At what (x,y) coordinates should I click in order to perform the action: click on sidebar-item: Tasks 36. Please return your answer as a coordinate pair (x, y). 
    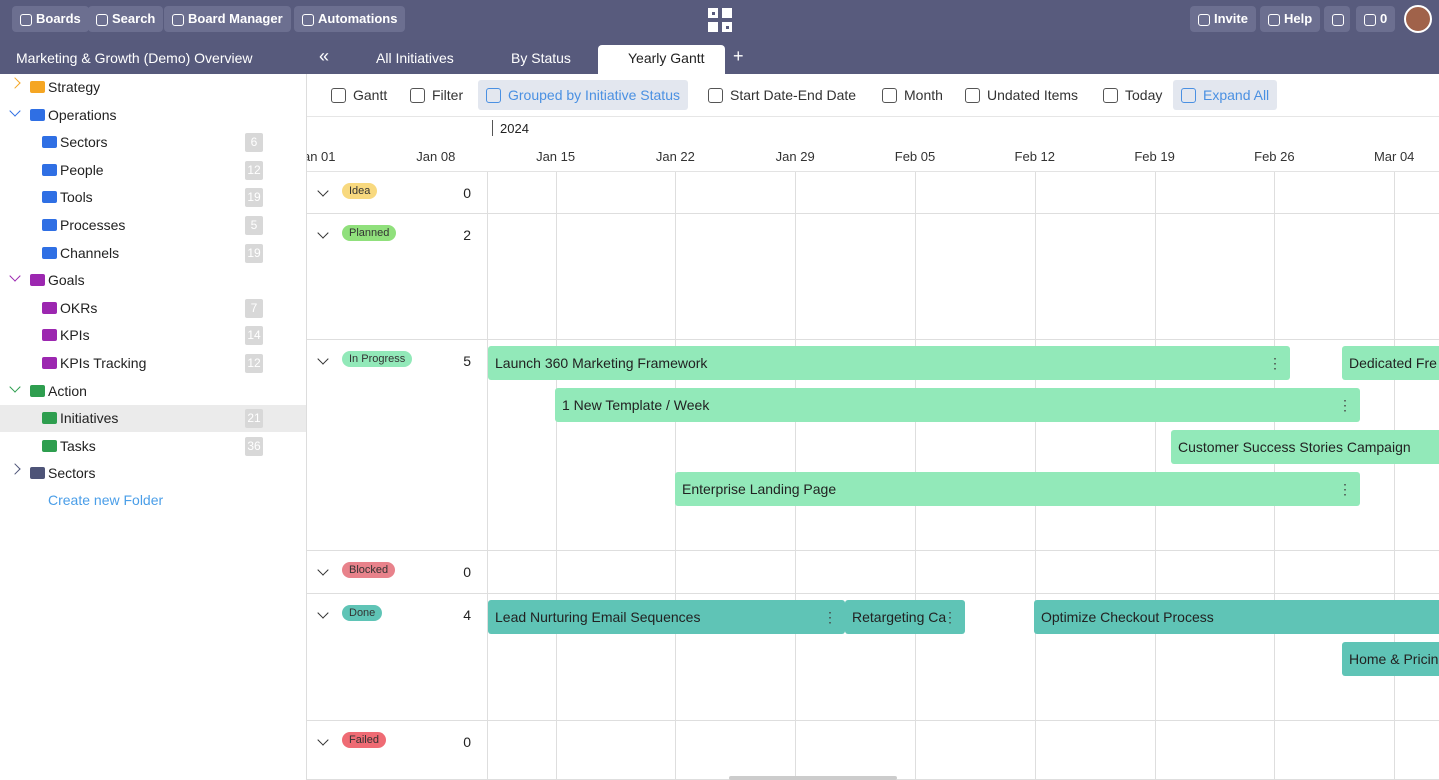
    Looking at the image, I should click on (153, 446).